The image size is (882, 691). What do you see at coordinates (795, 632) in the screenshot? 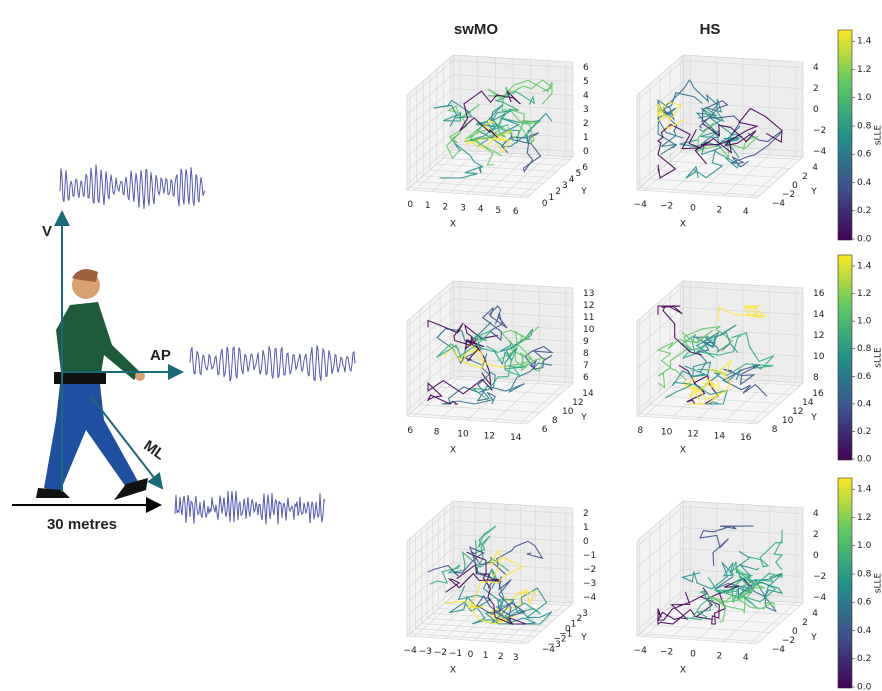
I see `y-tick-label: 0` at bounding box center [795, 632].